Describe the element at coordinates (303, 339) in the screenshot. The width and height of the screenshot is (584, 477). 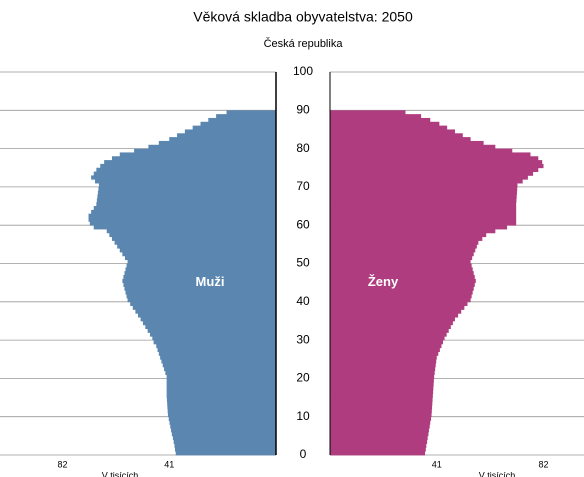
I see `y-tick-label: 30` at that location.